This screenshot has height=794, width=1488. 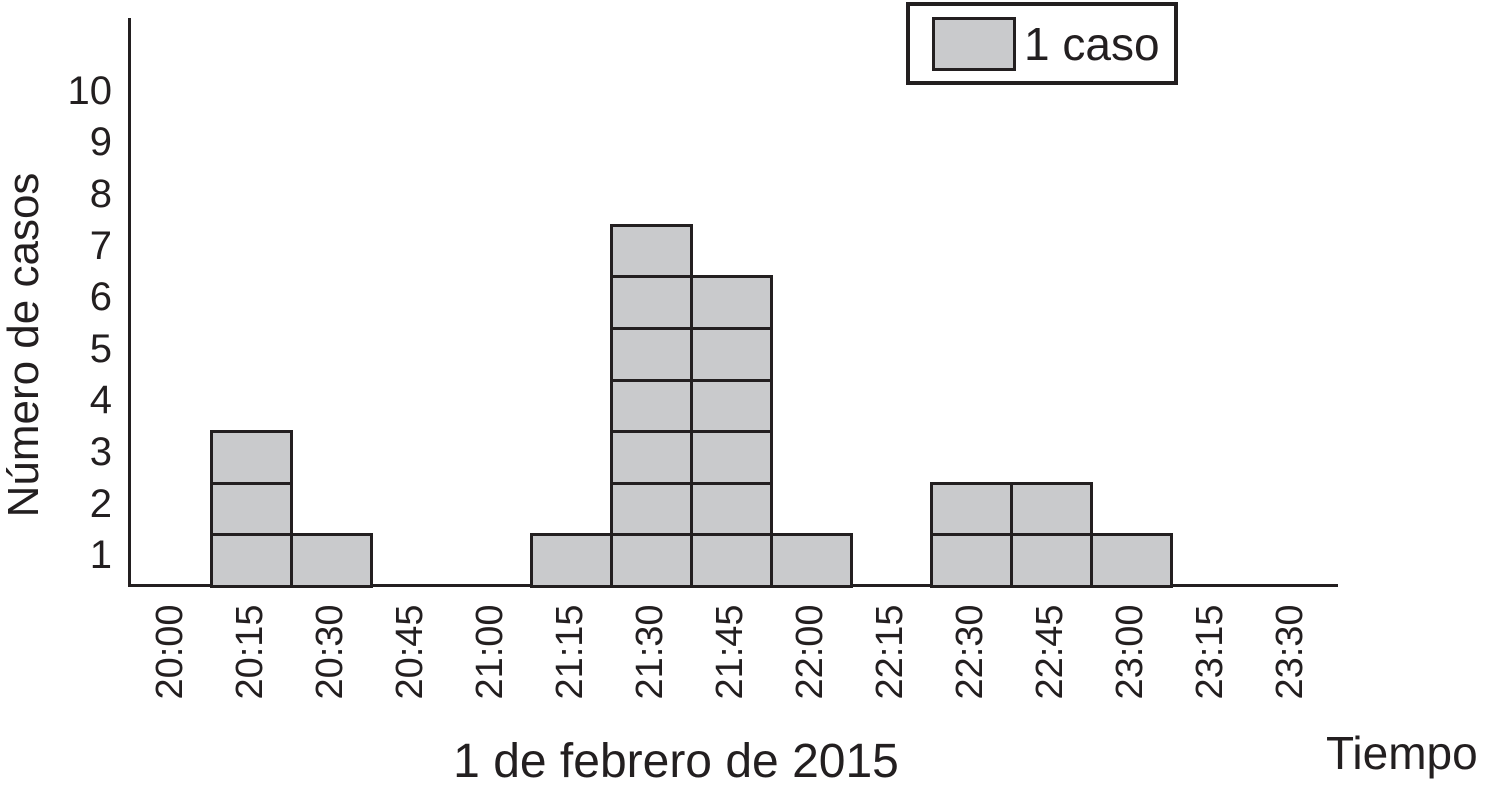 I want to click on y-tick-label: 10, so click(x=90, y=90).